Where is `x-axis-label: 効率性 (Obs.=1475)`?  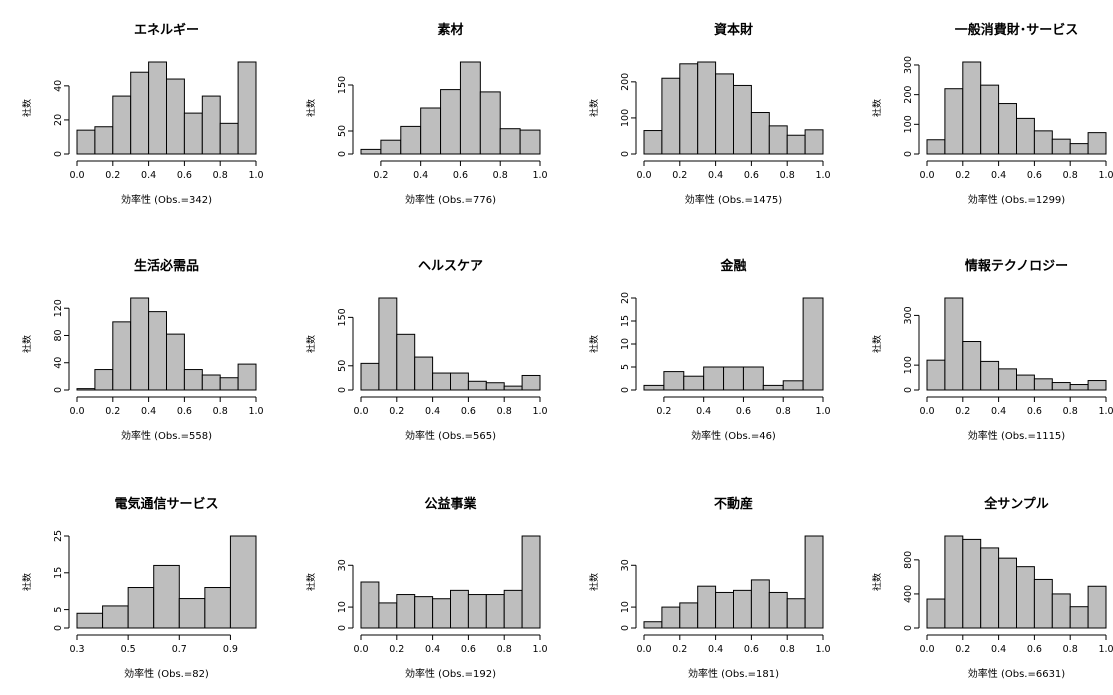 x-axis-label: 効率性 (Obs.=1475) is located at coordinates (734, 199).